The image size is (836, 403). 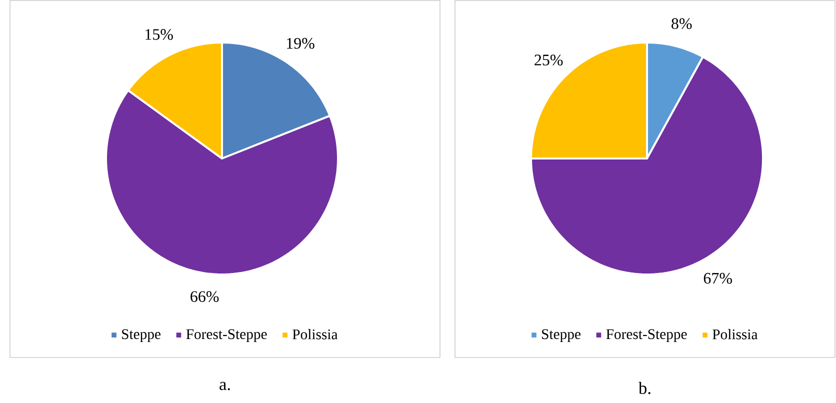 I want to click on data-label: 66%, so click(x=204, y=296).